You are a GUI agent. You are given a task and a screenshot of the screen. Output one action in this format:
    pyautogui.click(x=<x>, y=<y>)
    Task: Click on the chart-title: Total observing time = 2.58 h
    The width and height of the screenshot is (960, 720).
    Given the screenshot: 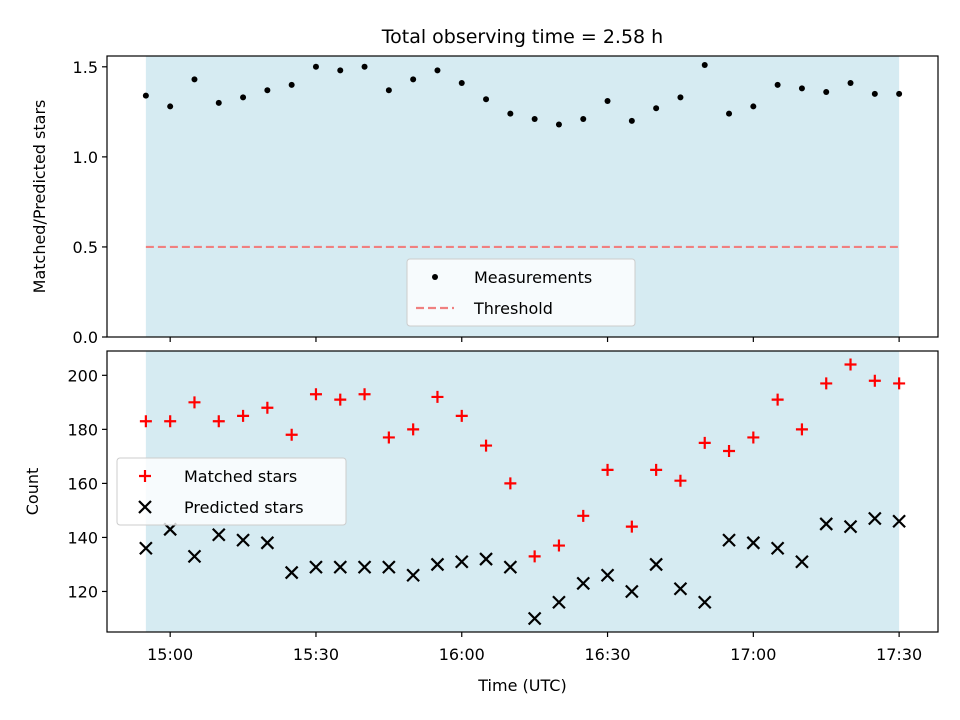 What is the action you would take?
    pyautogui.click(x=522, y=37)
    